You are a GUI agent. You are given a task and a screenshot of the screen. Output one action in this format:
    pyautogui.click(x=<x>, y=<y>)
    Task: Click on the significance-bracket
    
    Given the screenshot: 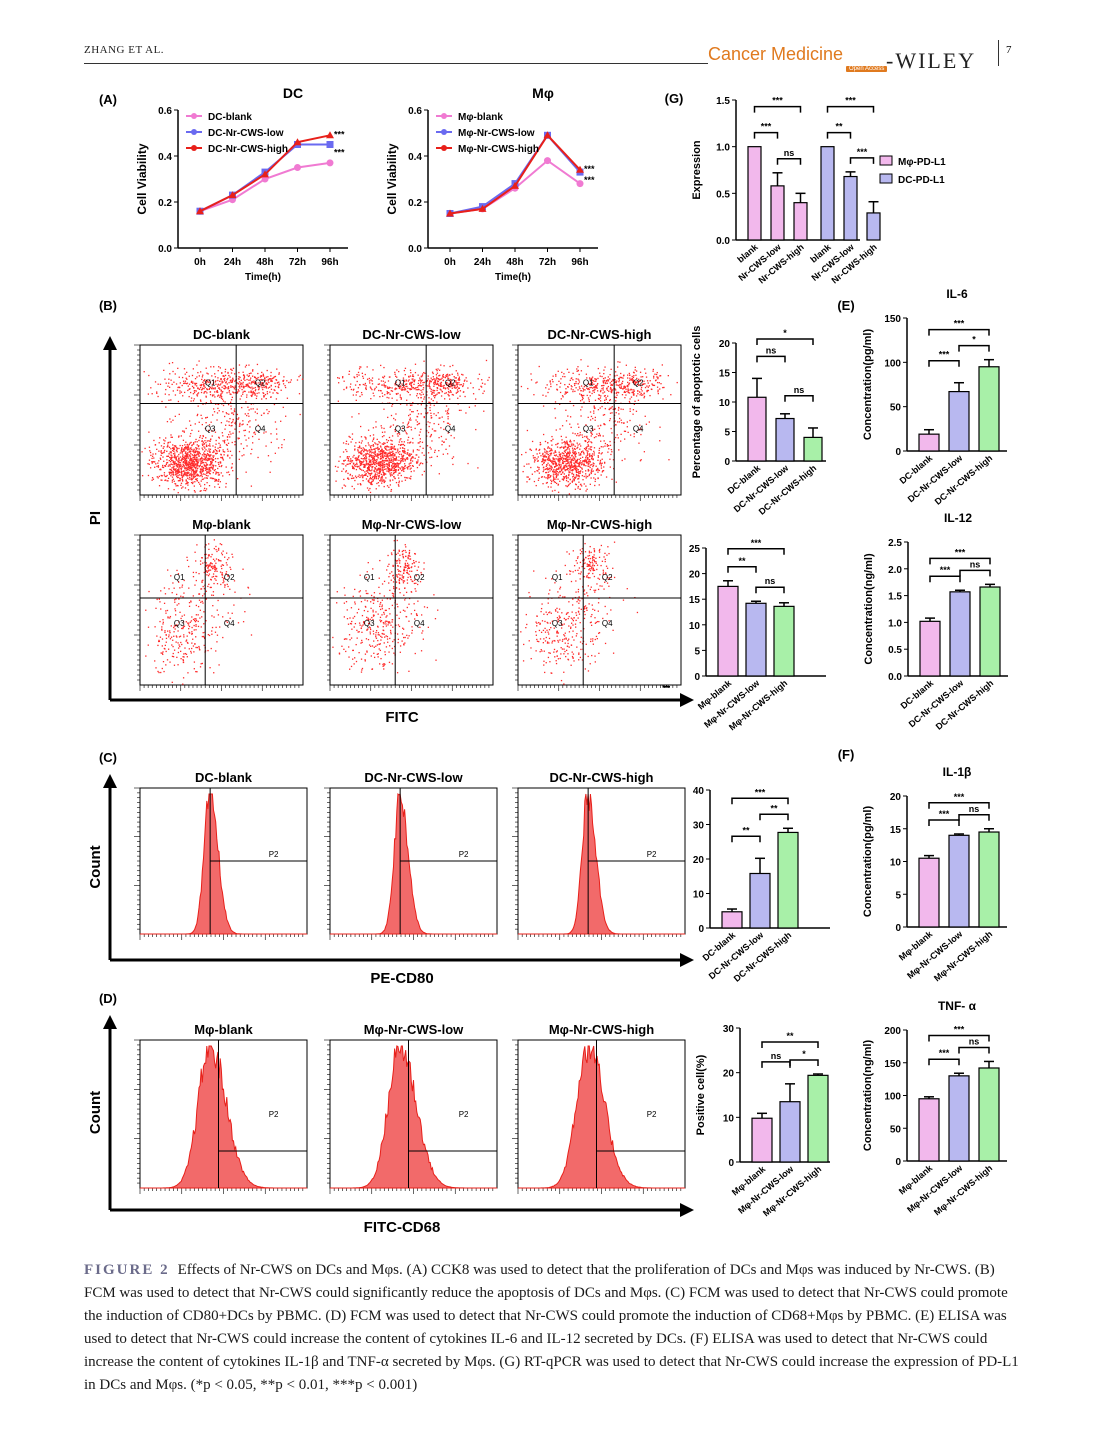 What is the action you would take?
    pyautogui.click(x=959, y=1038)
    